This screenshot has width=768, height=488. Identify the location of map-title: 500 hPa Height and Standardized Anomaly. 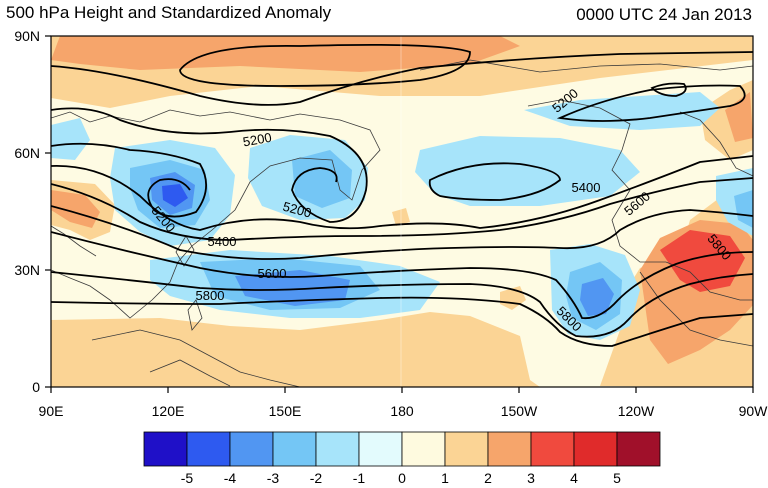
(169, 12).